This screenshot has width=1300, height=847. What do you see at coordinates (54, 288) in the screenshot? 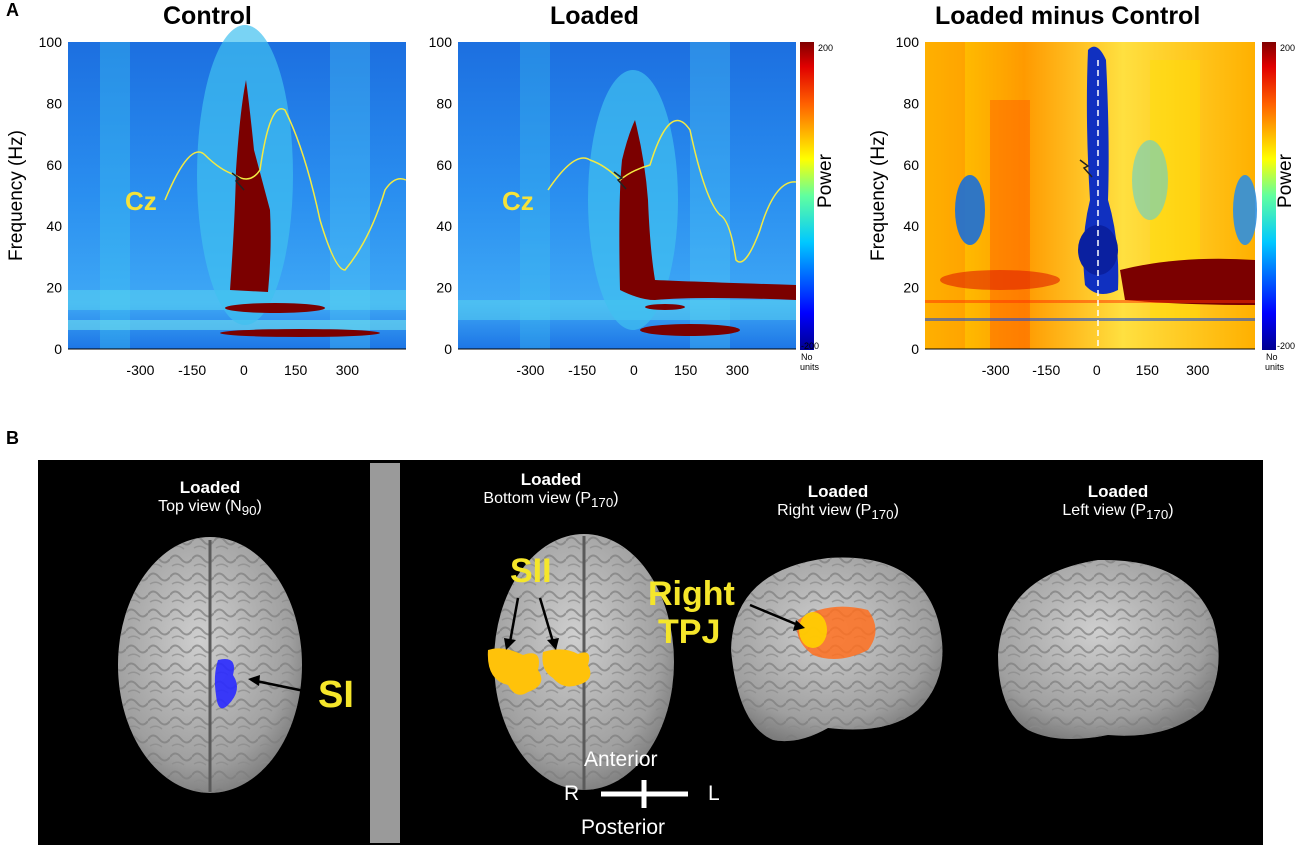
I see `chart1-ytick: 20` at bounding box center [54, 288].